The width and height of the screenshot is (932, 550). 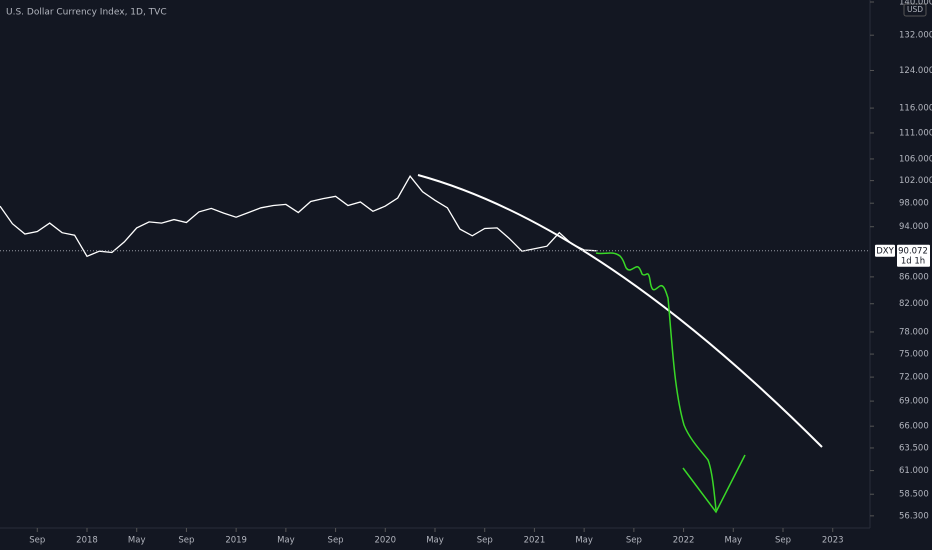 What do you see at coordinates (714, 484) in the screenshot?
I see `drawn-arrow` at bounding box center [714, 484].